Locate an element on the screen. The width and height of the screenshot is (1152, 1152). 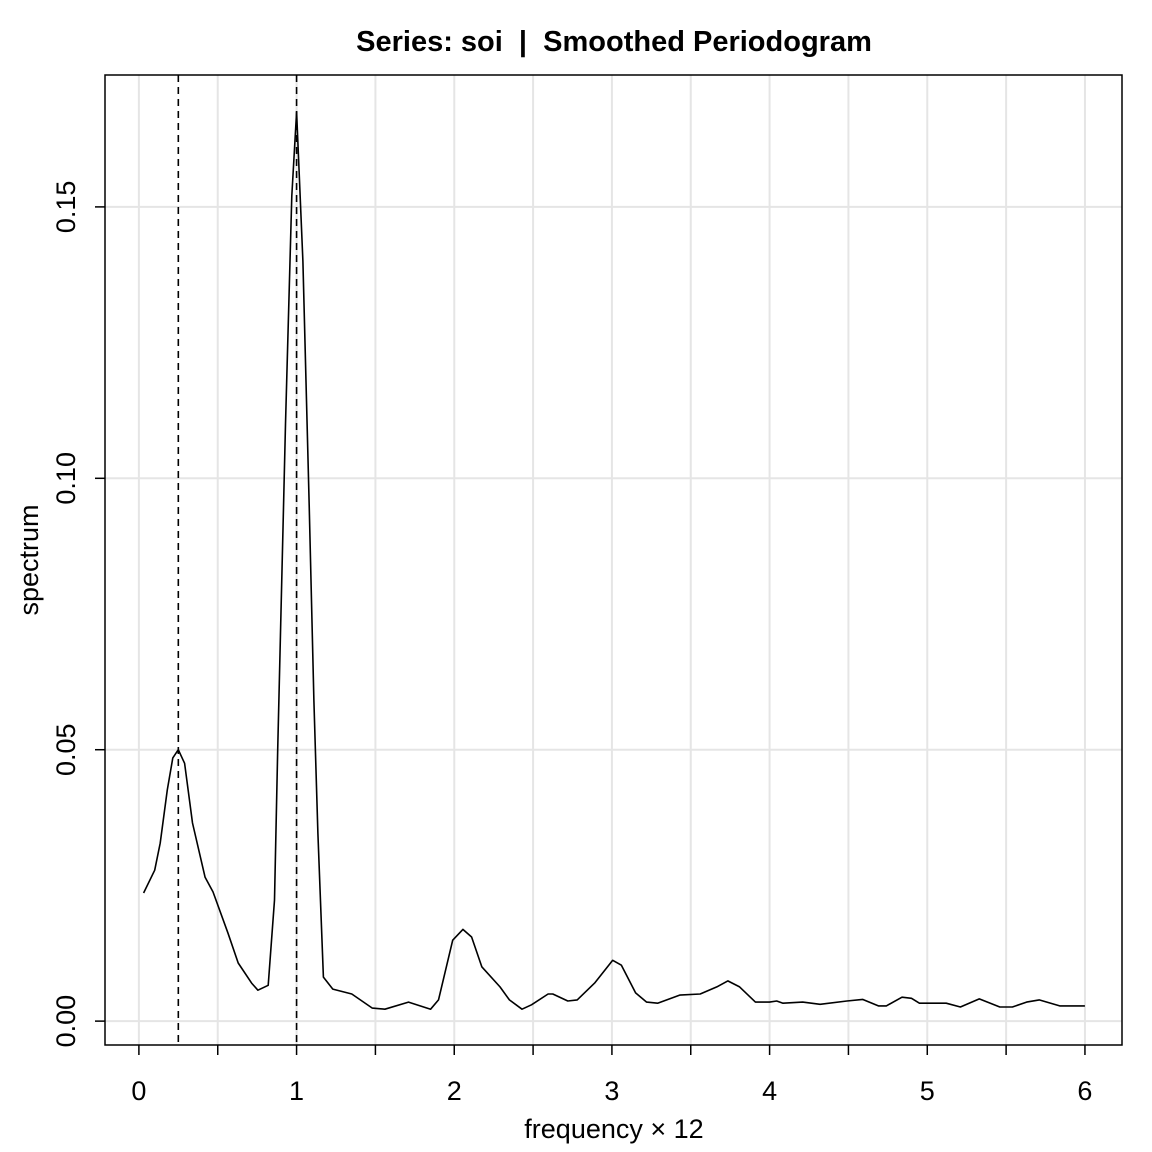
y-tick-label: 0.15 is located at coordinates (66, 207).